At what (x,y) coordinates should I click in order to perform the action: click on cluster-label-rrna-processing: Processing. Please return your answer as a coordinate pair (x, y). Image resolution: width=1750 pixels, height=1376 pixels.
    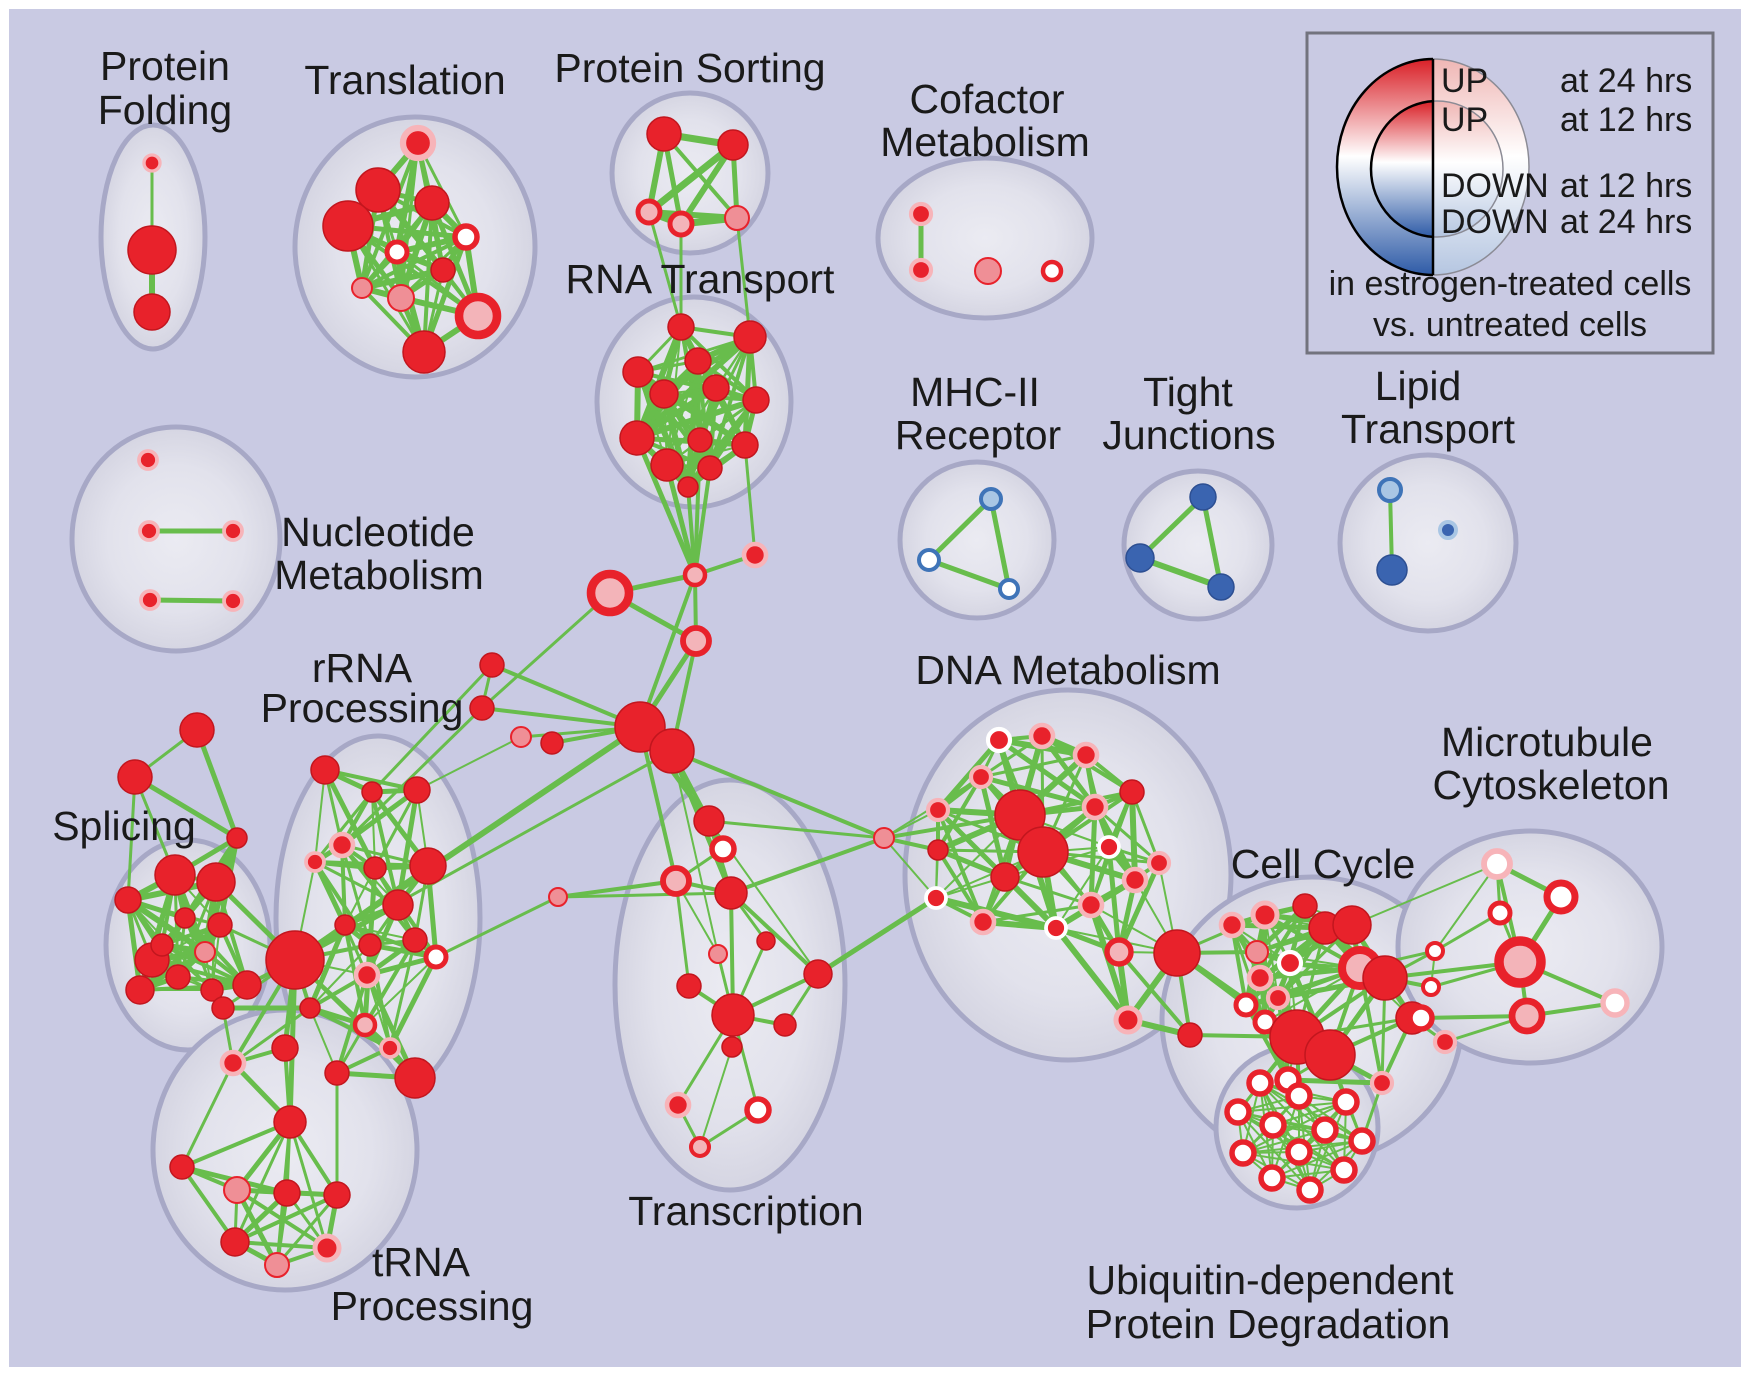
    Looking at the image, I should click on (362, 708).